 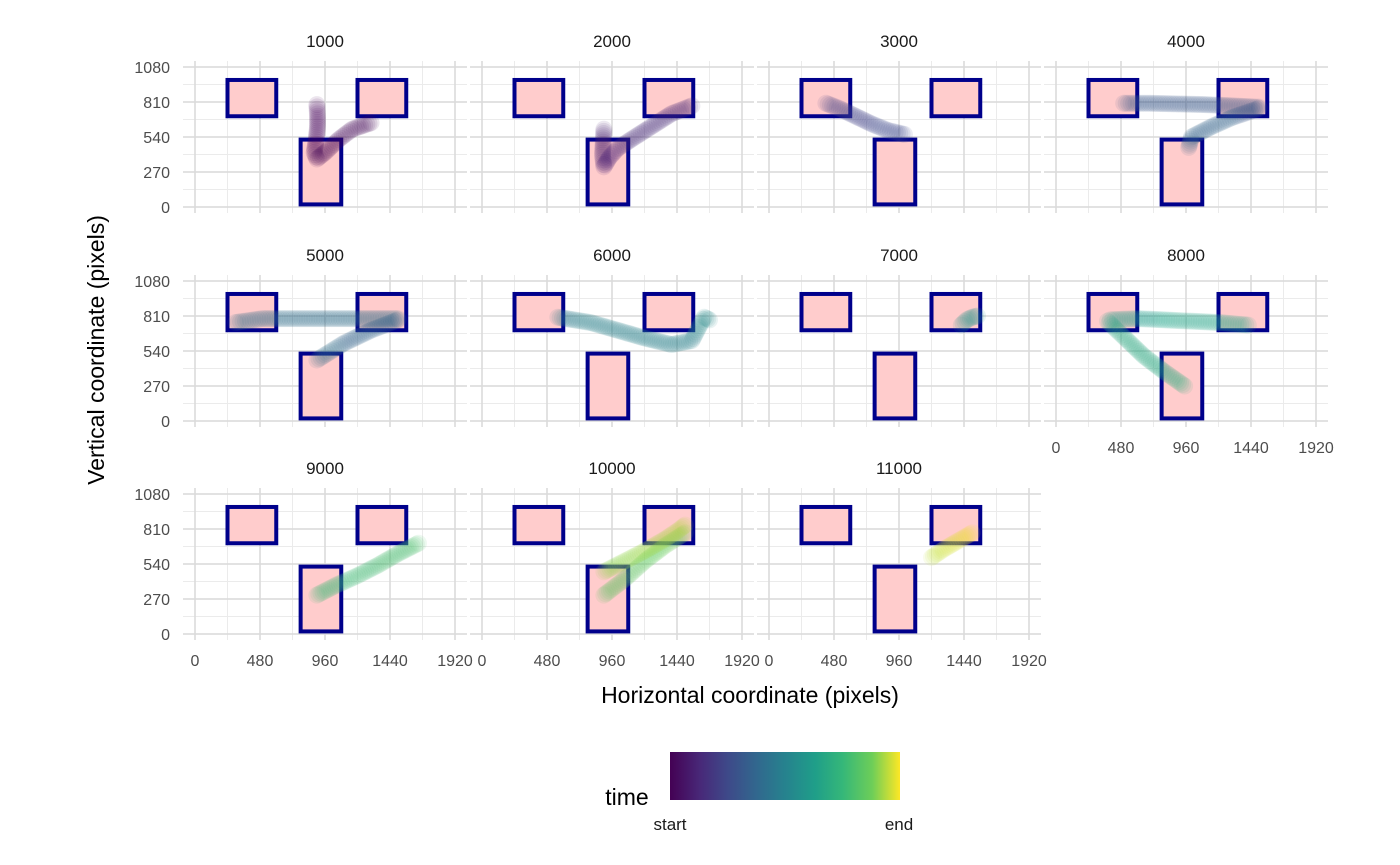 What do you see at coordinates (156, 387) in the screenshot?
I see `y-tick-label: 270` at bounding box center [156, 387].